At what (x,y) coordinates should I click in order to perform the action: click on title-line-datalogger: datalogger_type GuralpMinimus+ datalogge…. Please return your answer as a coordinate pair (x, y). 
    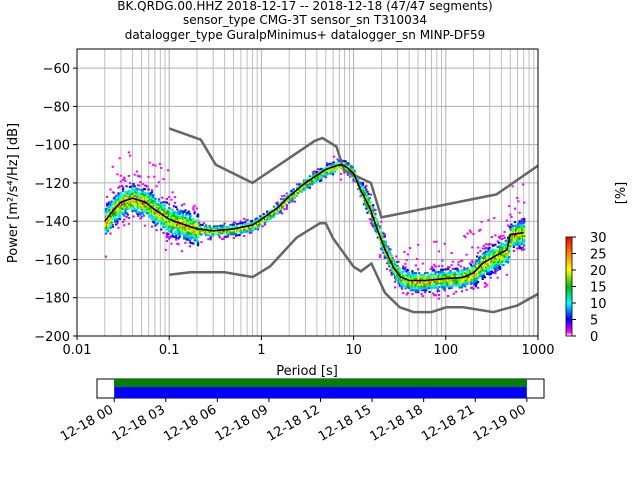
    Looking at the image, I should click on (305, 35).